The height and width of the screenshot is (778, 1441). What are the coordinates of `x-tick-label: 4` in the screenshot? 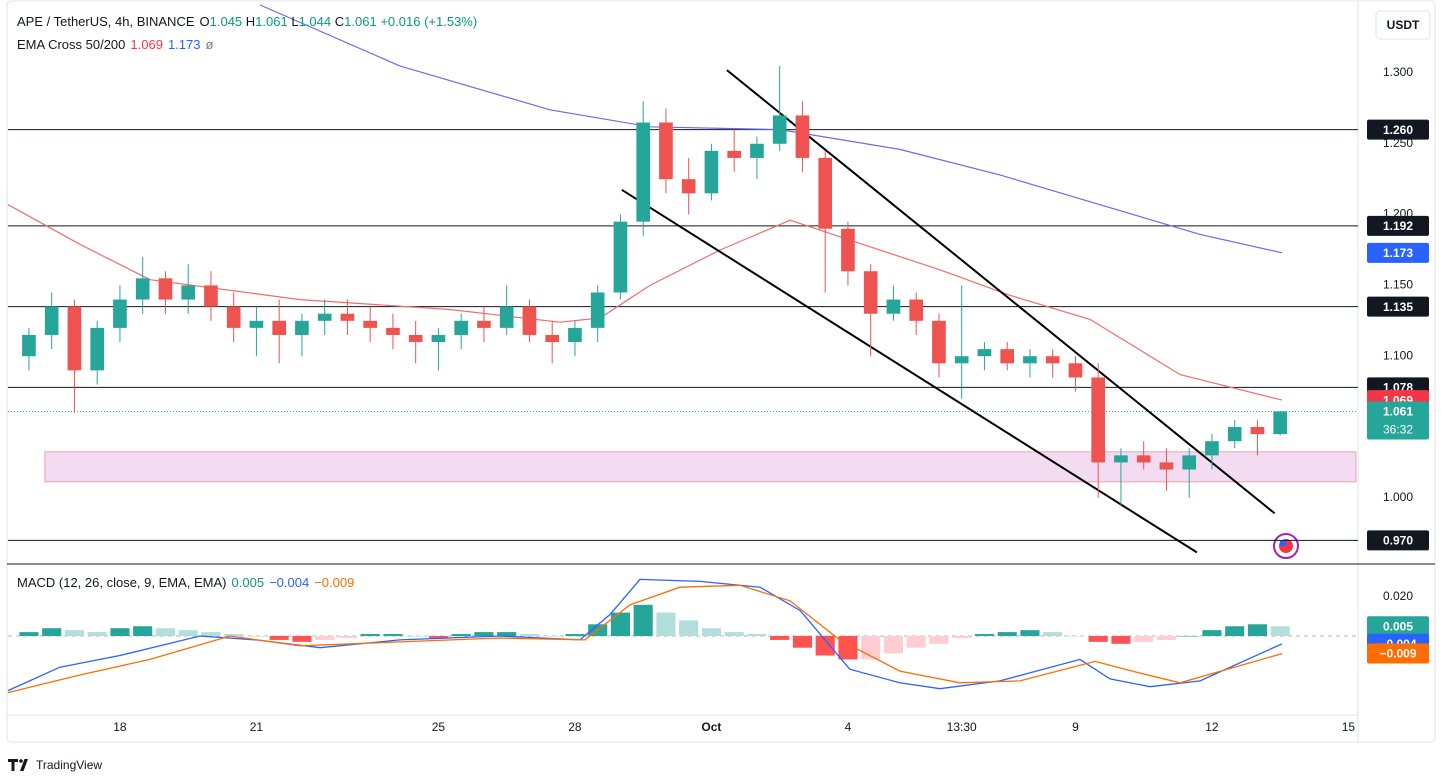 It's located at (848, 727).